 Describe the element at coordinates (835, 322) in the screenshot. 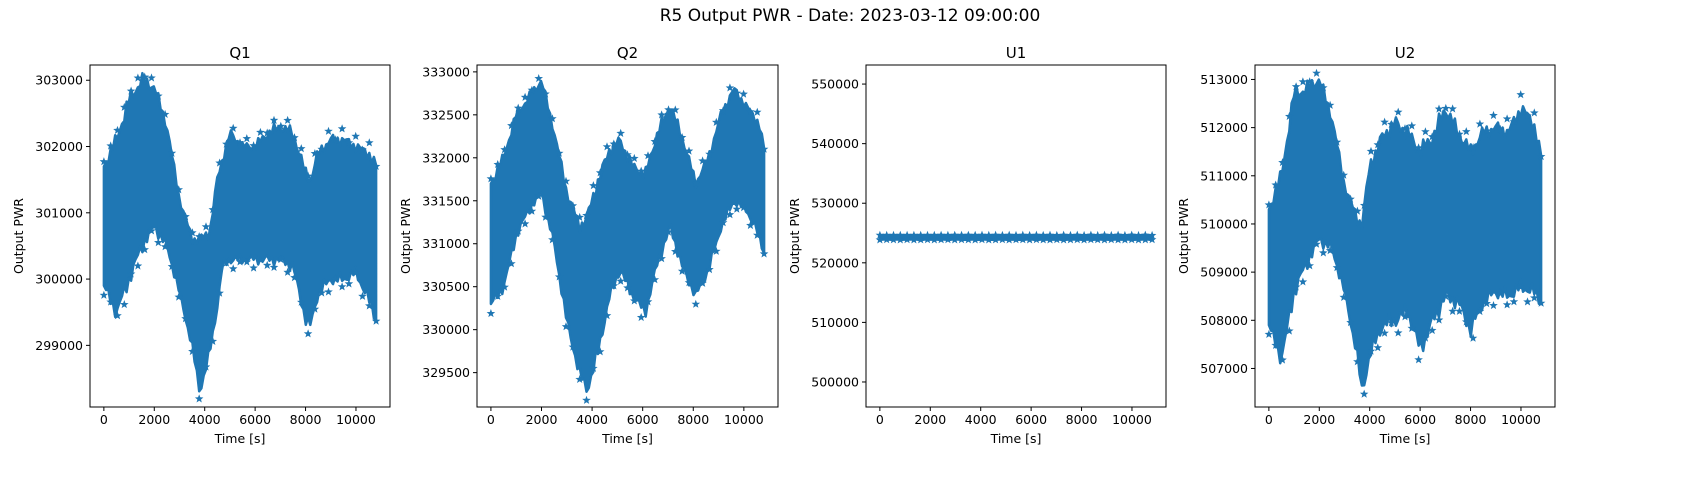

I see `y-tick-label: 510000` at that location.